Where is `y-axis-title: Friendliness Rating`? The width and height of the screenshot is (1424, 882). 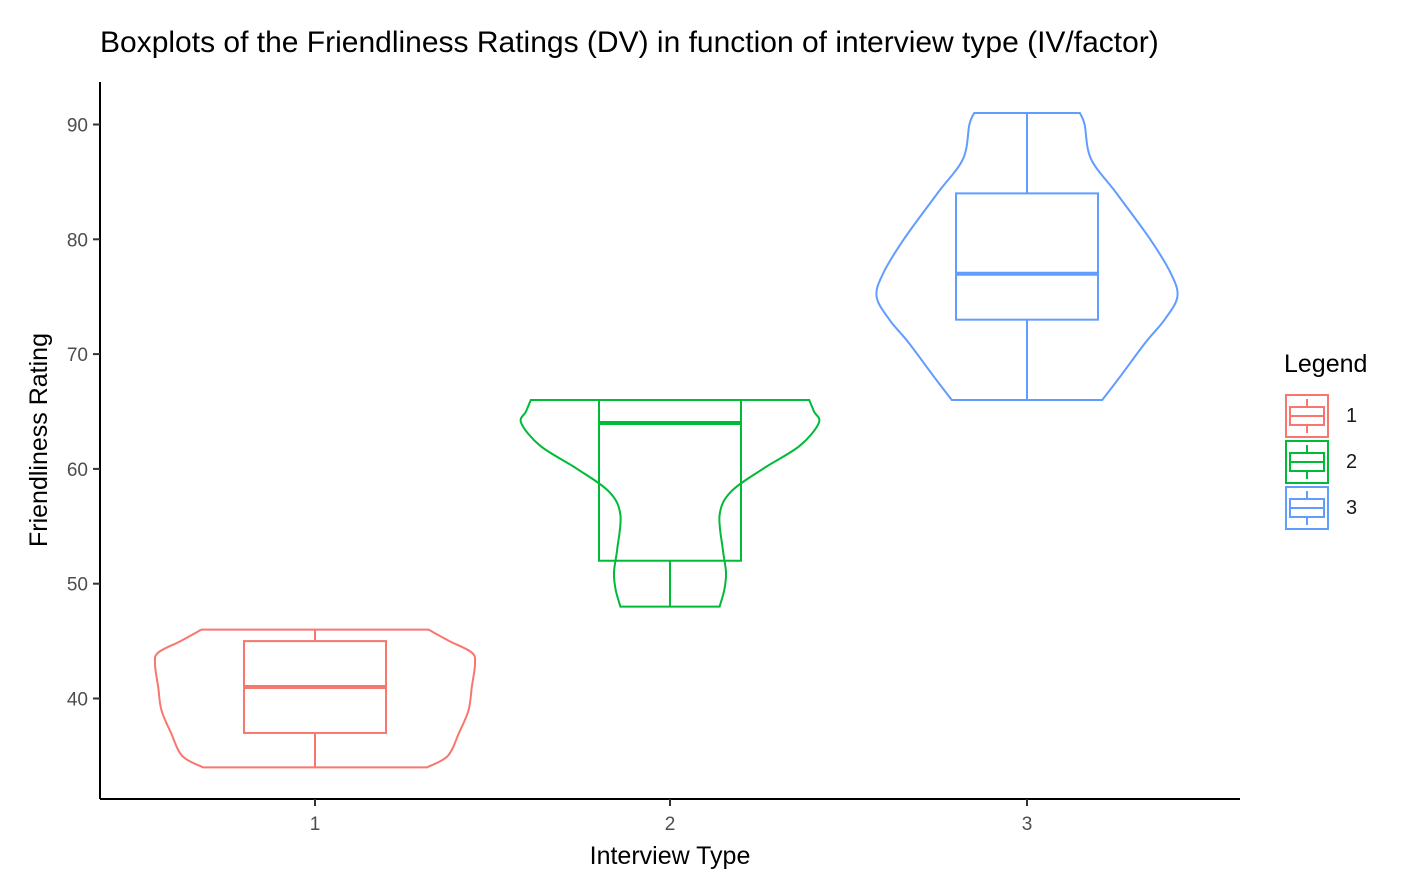
y-axis-title: Friendliness Rating is located at coordinates (39, 440).